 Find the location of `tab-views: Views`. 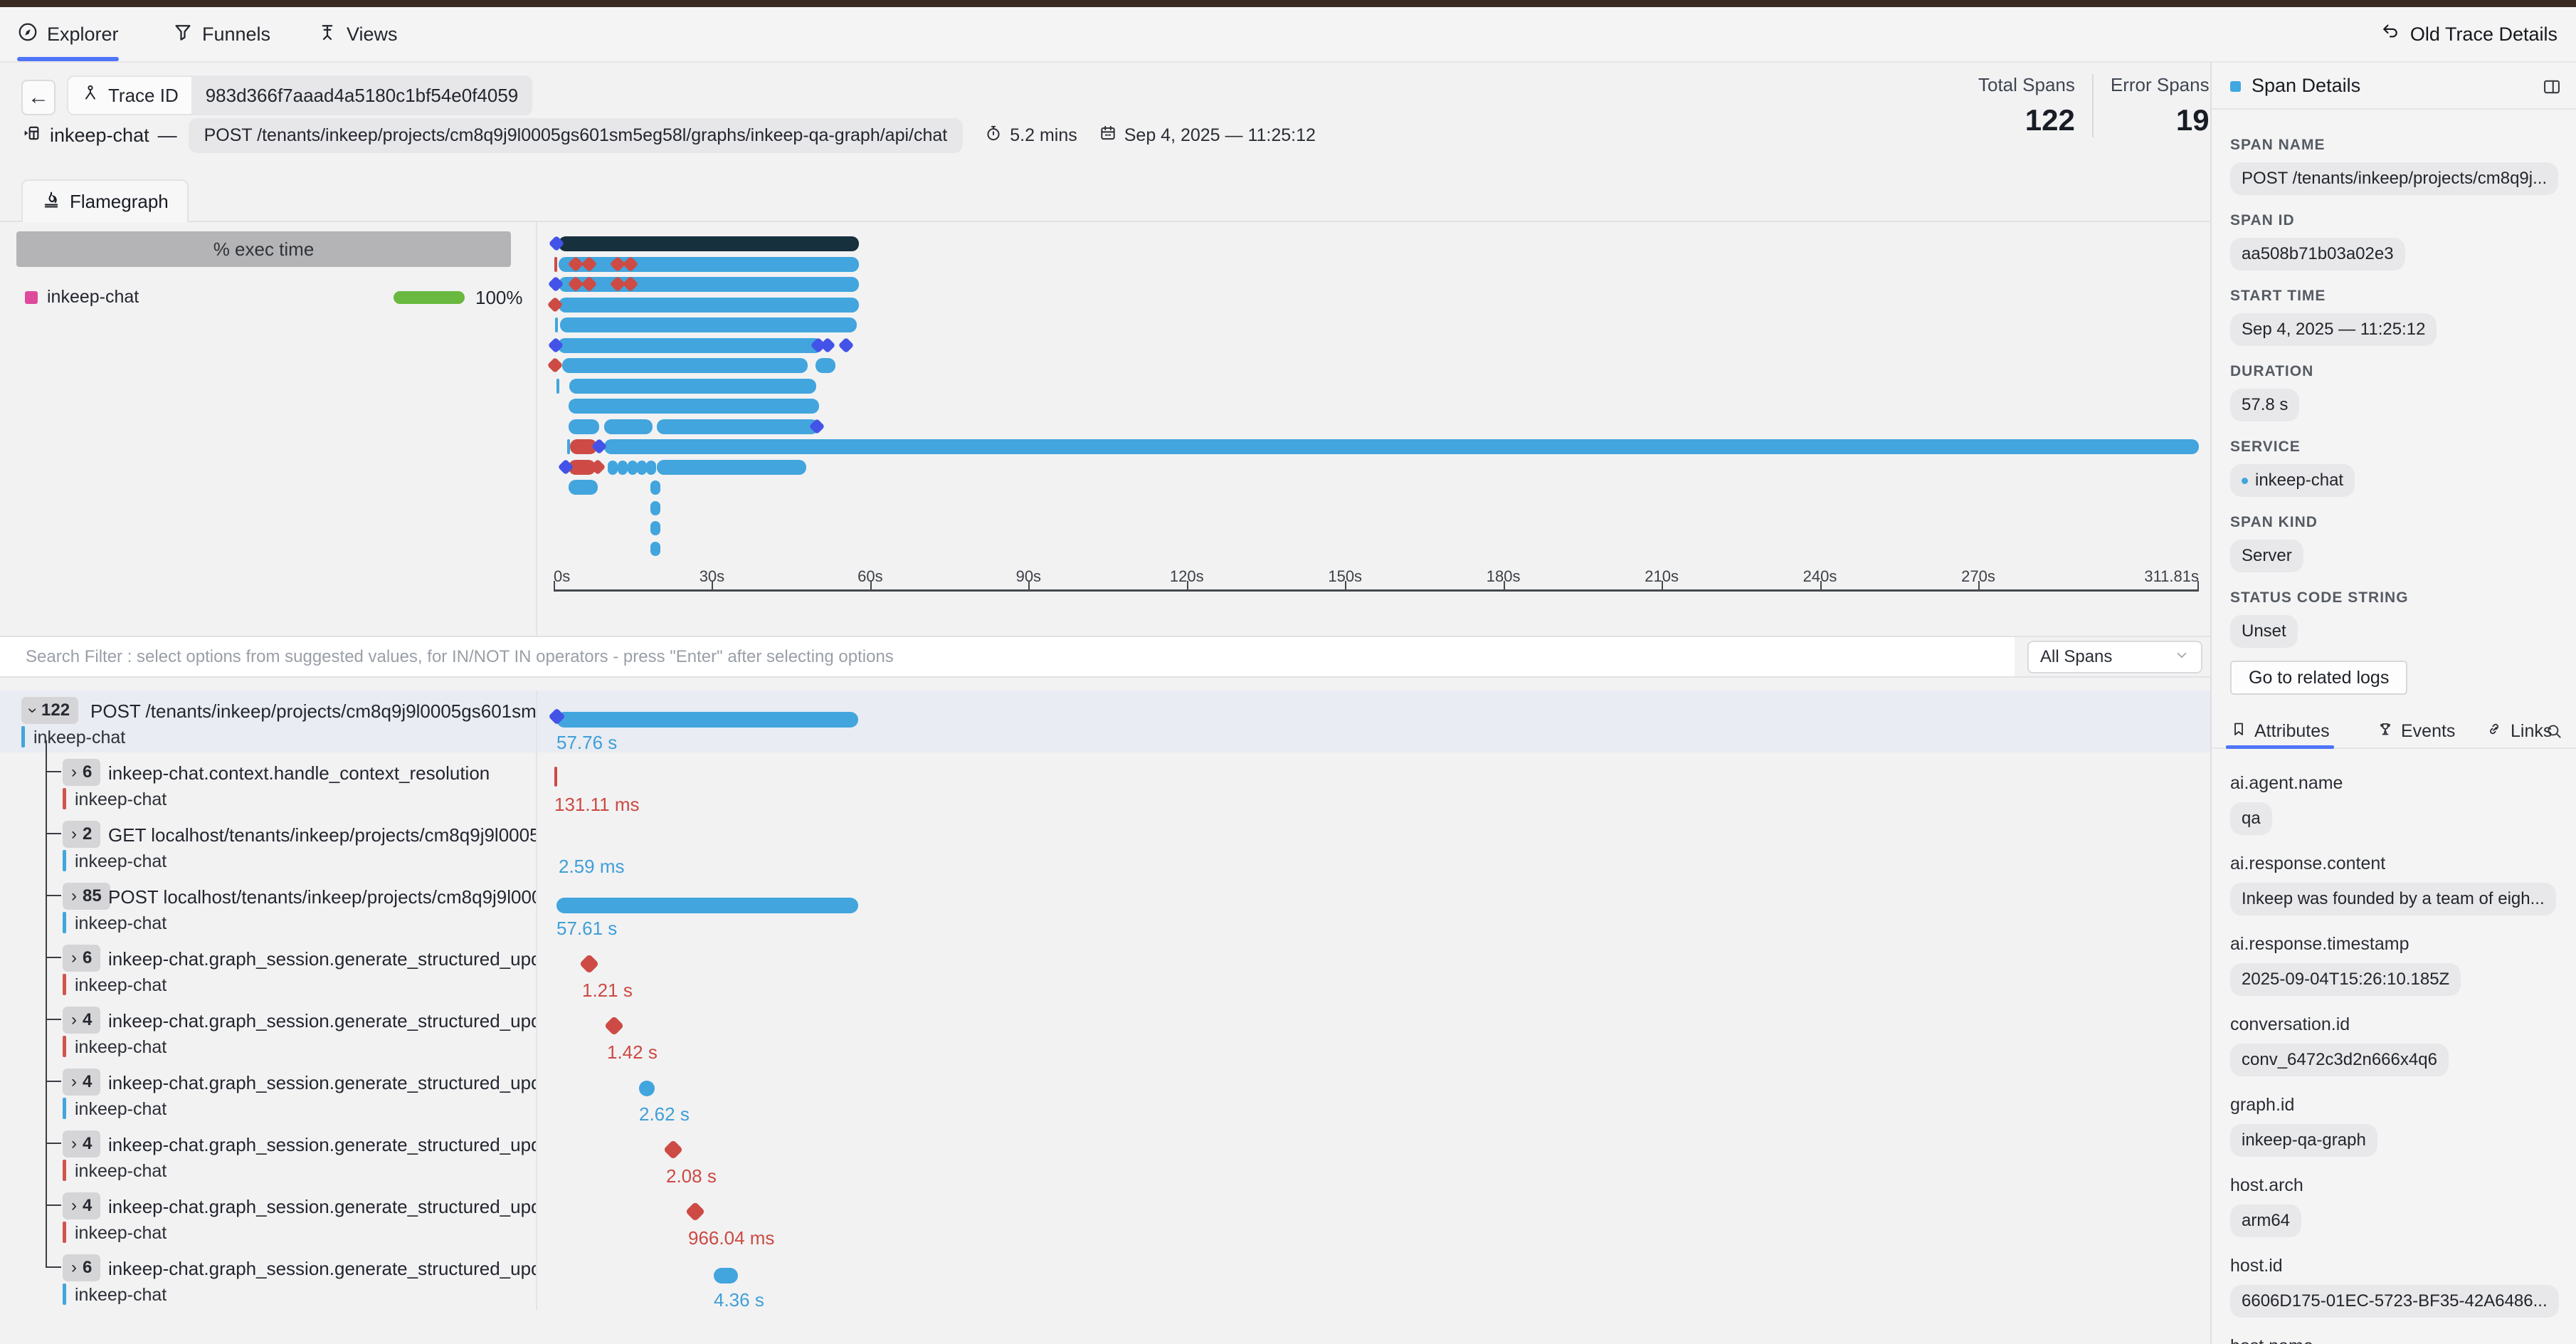

tab-views: Views is located at coordinates (357, 34).